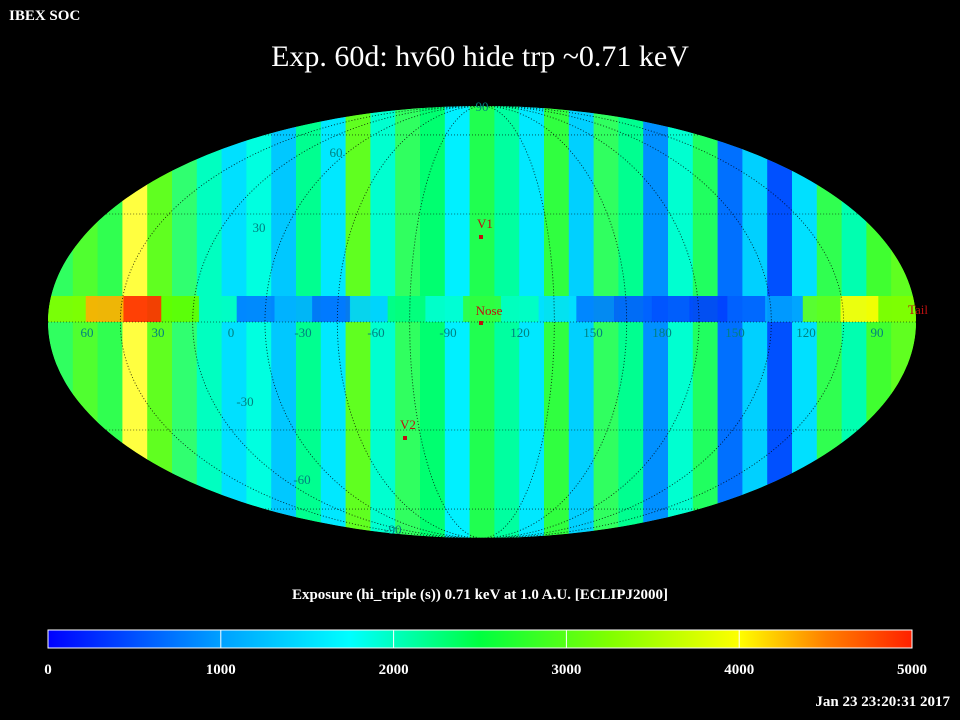 This screenshot has height=720, width=960. What do you see at coordinates (45, 16) in the screenshot?
I see `org-label: IBEX SOC` at bounding box center [45, 16].